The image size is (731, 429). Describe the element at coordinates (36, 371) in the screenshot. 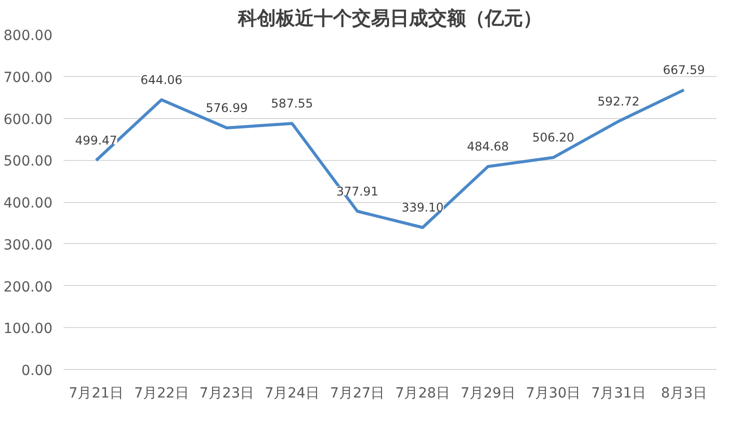

I see `y-tick-label: 0.00` at that location.